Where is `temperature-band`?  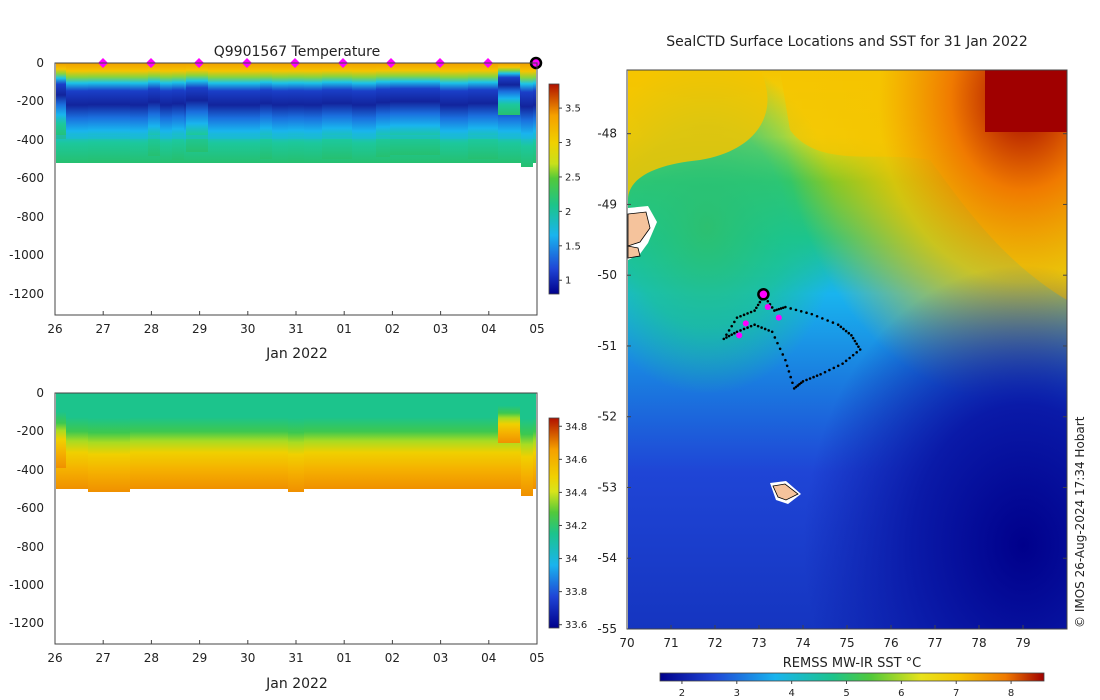 temperature-band is located at coordinates (296, 137).